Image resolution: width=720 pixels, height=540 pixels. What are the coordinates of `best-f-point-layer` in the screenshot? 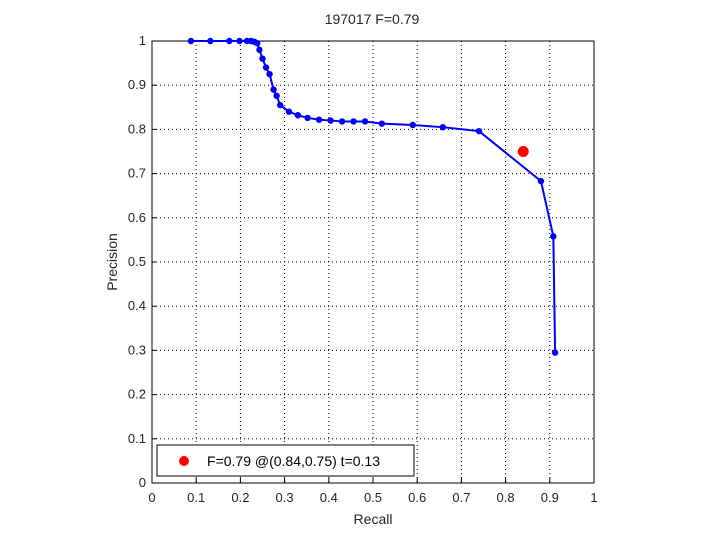 It's located at (523, 151).